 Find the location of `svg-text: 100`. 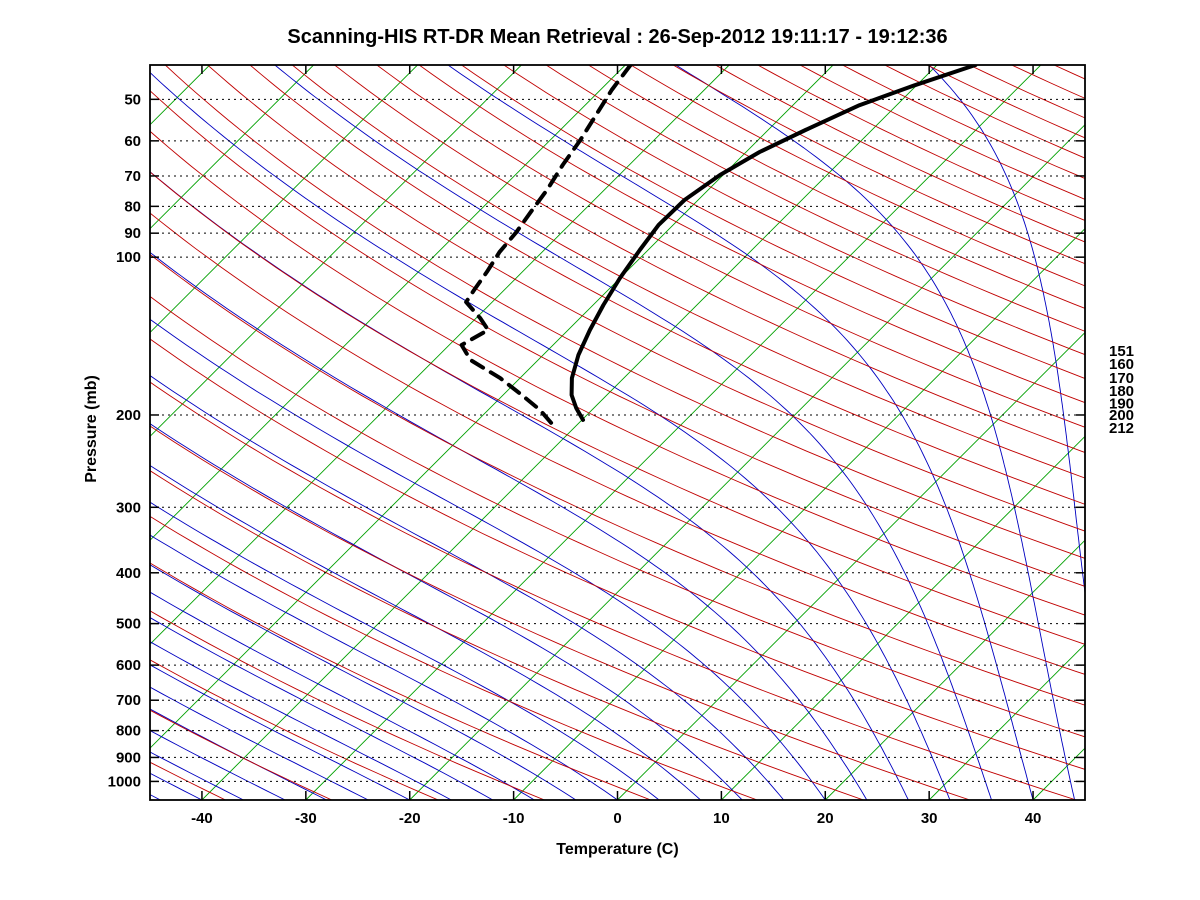

svg-text: 100 is located at coordinates (128, 257).